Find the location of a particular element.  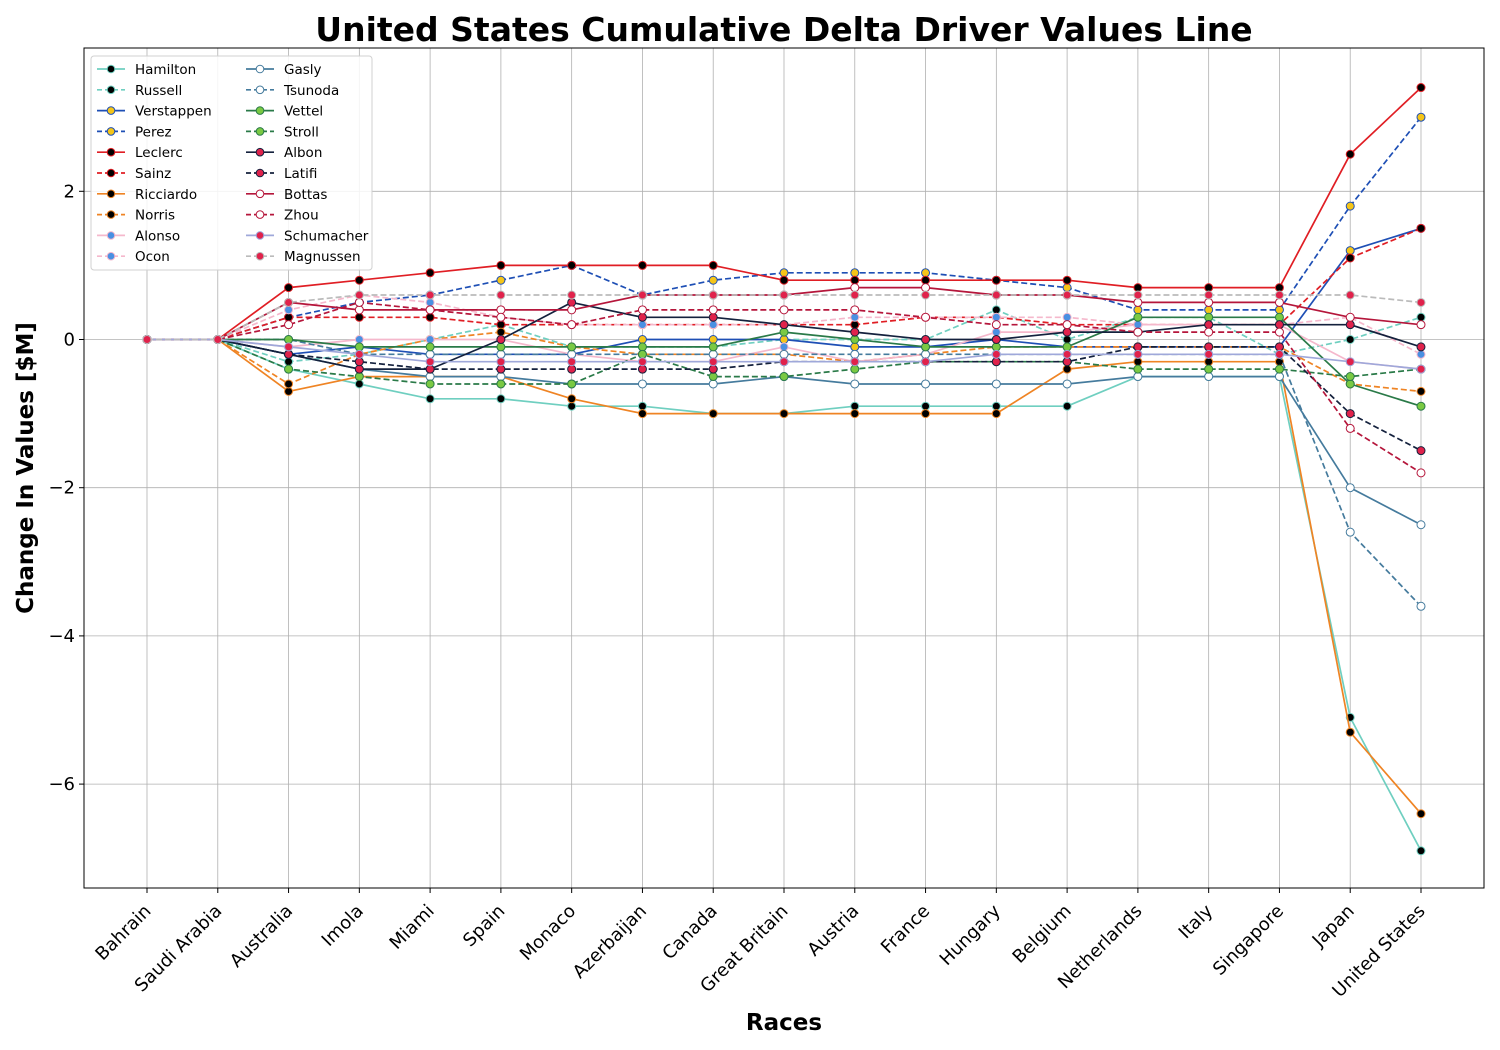

y-tick-label: −6 is located at coordinates (61, 784).